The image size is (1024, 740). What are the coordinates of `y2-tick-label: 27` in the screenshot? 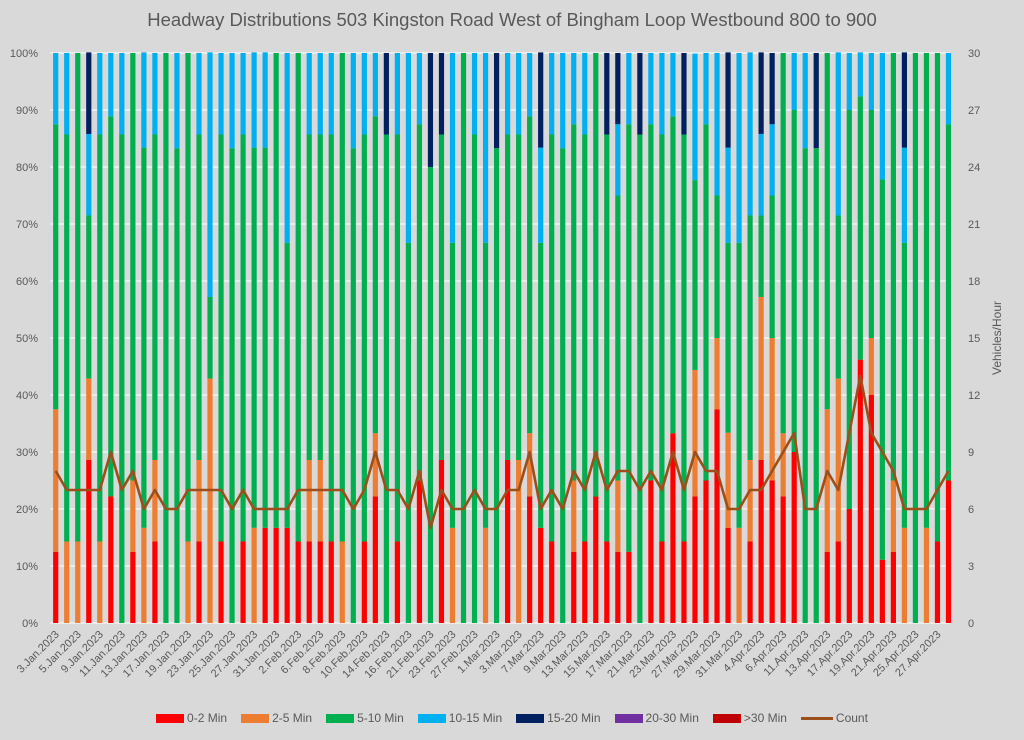 It's located at (974, 111).